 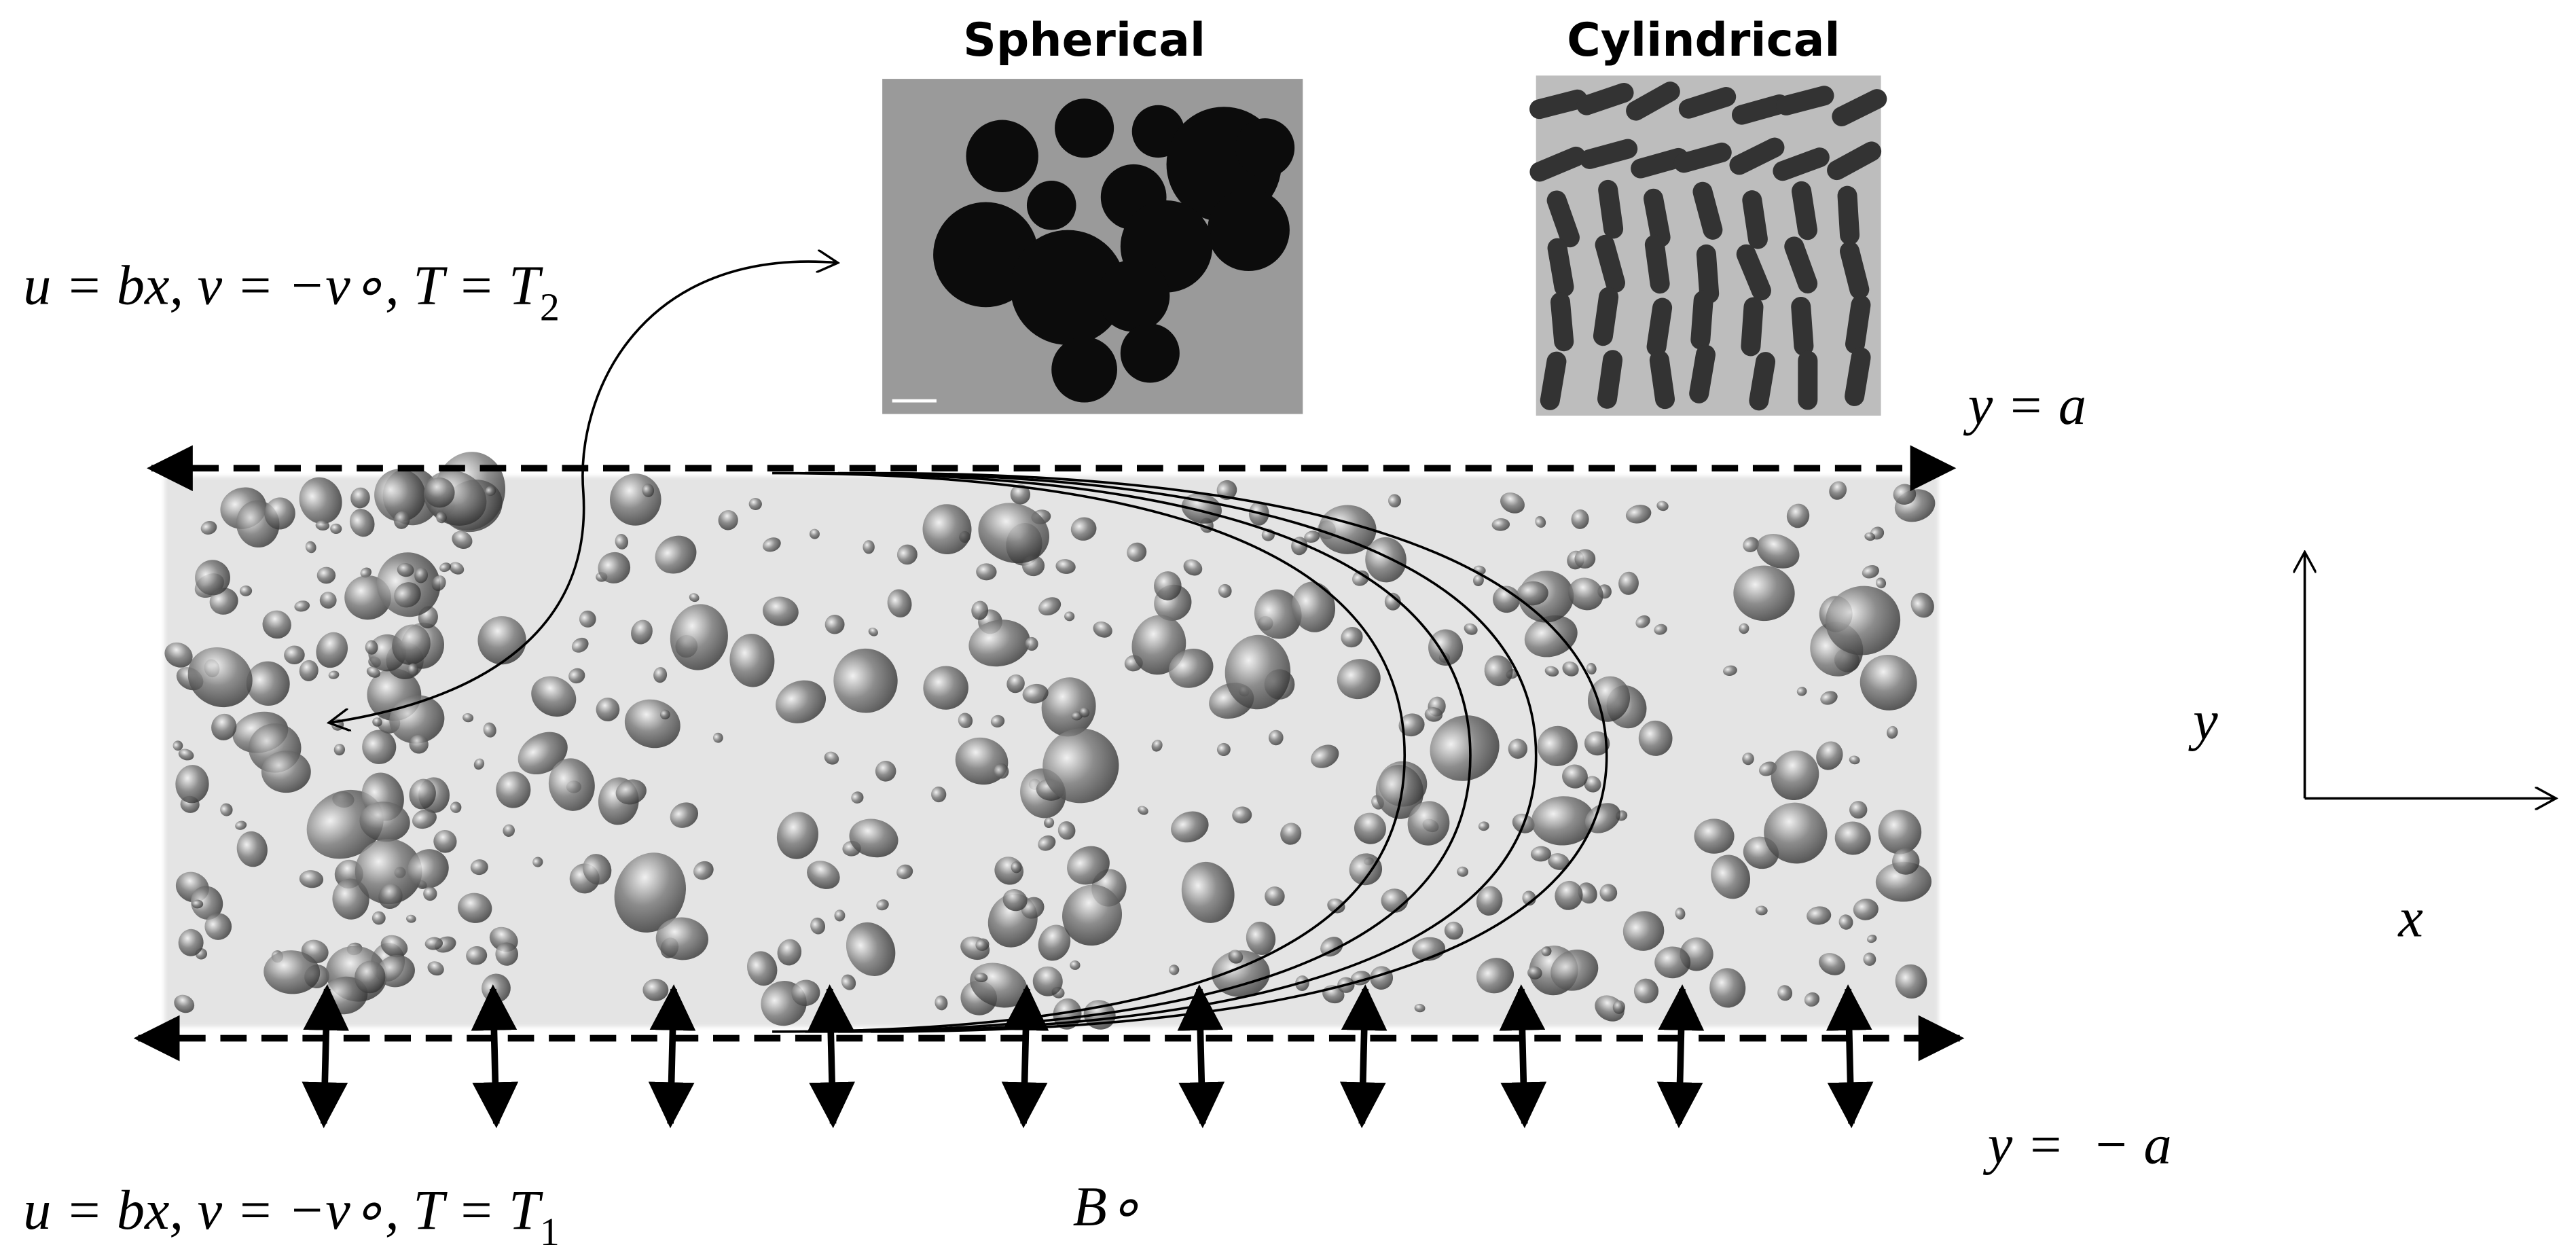 What do you see at coordinates (2077, 1144) in the screenshot?
I see `bottom-position: y = − a` at bounding box center [2077, 1144].